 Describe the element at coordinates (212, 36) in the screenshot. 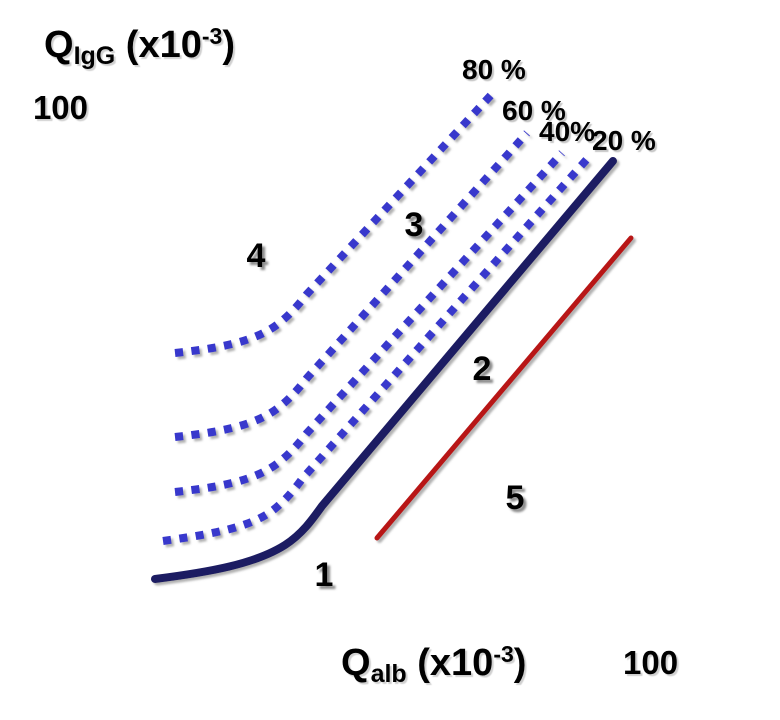

I see `y-axis-exponent: -3` at that location.